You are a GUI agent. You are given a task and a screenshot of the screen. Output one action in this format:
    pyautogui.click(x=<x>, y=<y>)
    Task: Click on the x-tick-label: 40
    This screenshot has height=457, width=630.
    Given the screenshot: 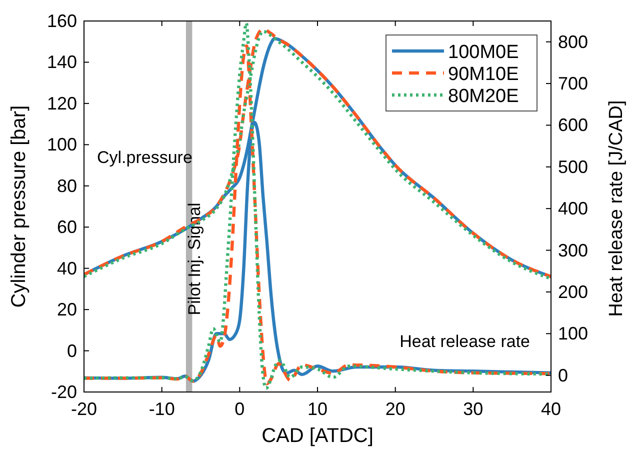 What is the action you would take?
    pyautogui.click(x=551, y=409)
    